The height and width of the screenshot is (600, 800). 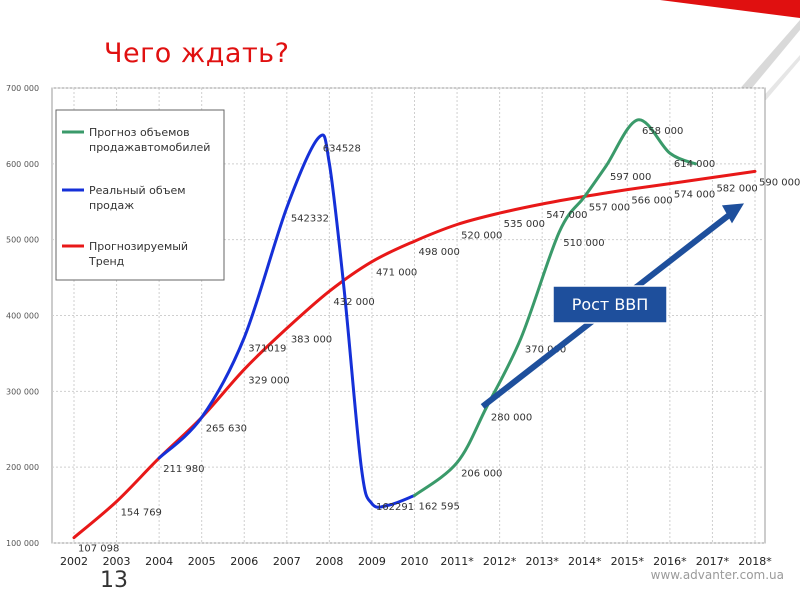 What do you see at coordinates (22, 543) in the screenshot?
I see `y-tick-label: 100 000` at bounding box center [22, 543].